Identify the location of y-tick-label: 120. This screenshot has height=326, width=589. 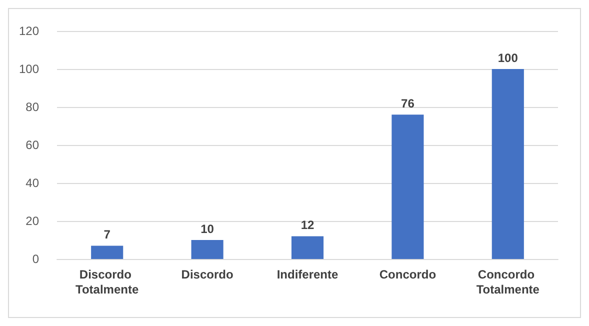
(29, 31).